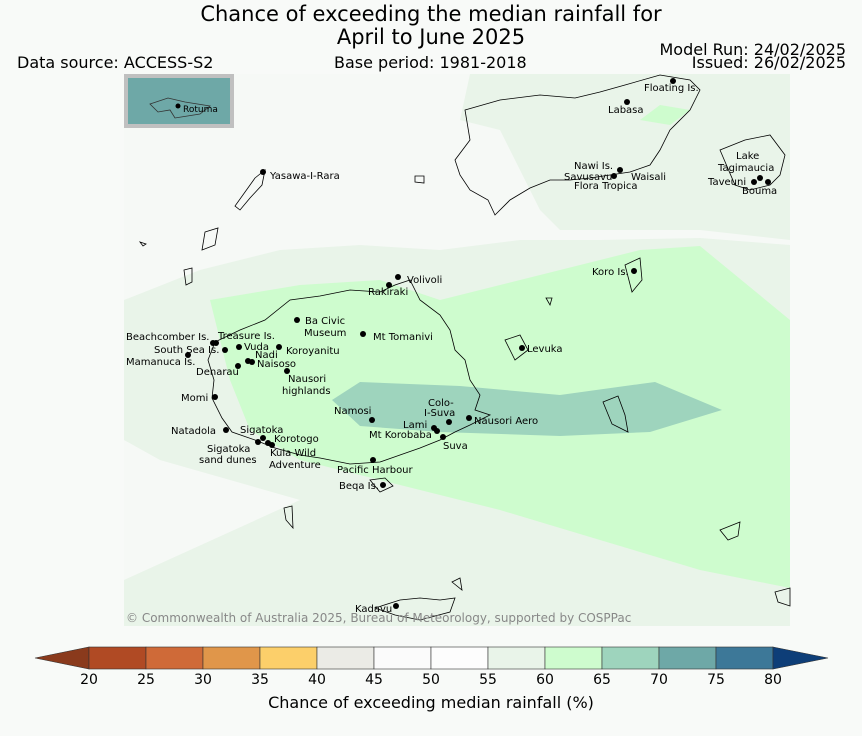 The image size is (862, 736). I want to click on label-labasa: Labasa, so click(626, 110).